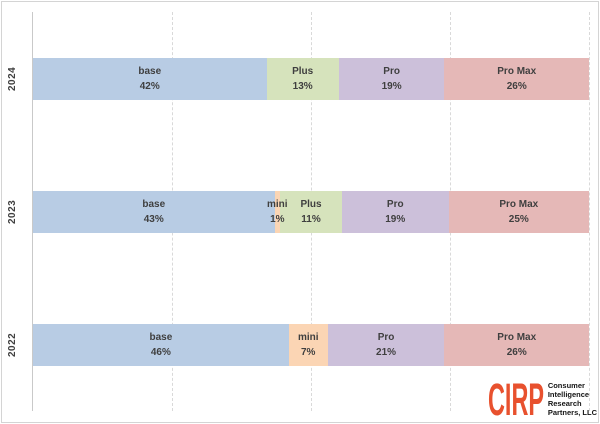 Image resolution: width=600 pixels, height=424 pixels. I want to click on segment-label: mini 1%, so click(277, 212).